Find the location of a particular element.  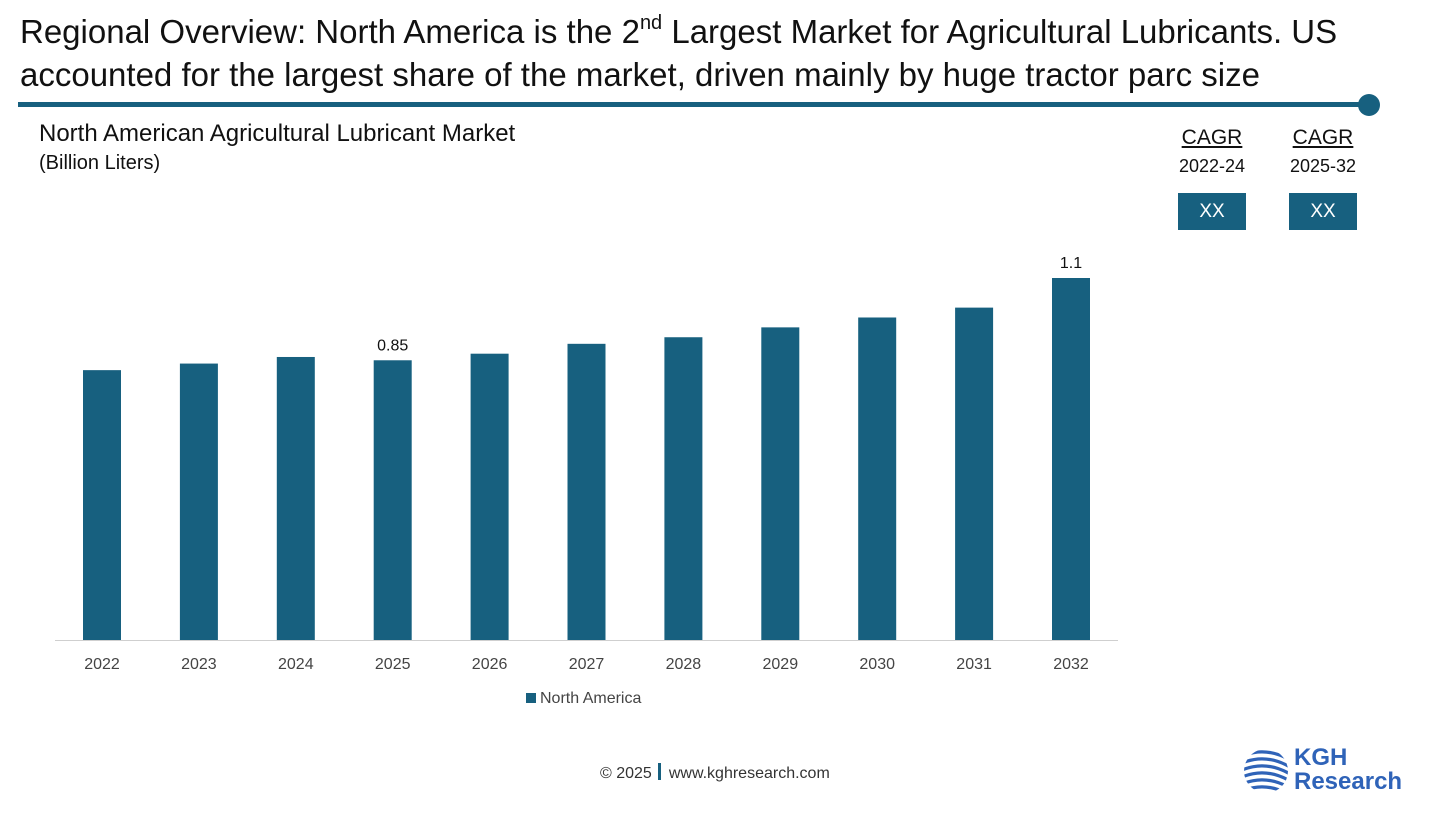

data-label-2032: 1.1 is located at coordinates (1071, 263).